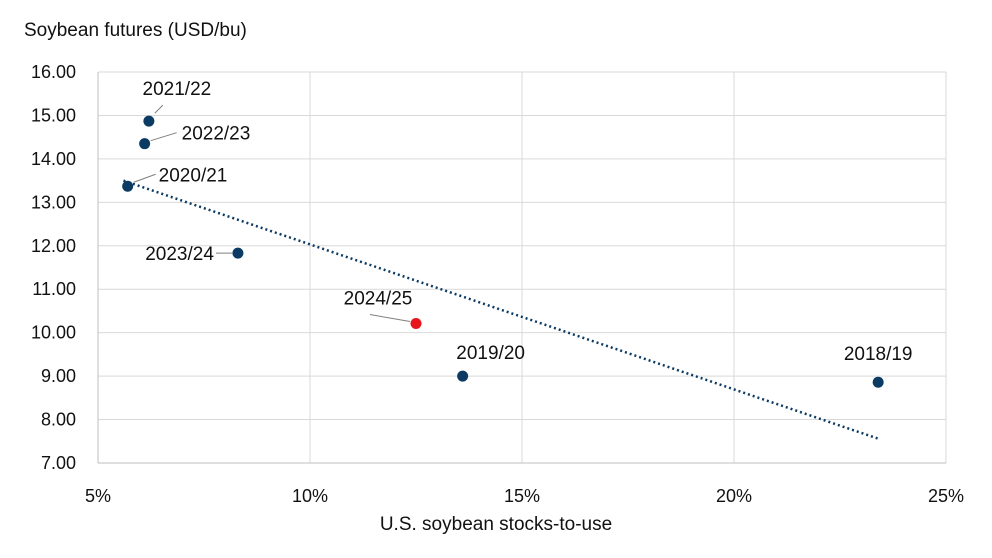  I want to click on y-tick-label: 16.00, so click(53, 72).